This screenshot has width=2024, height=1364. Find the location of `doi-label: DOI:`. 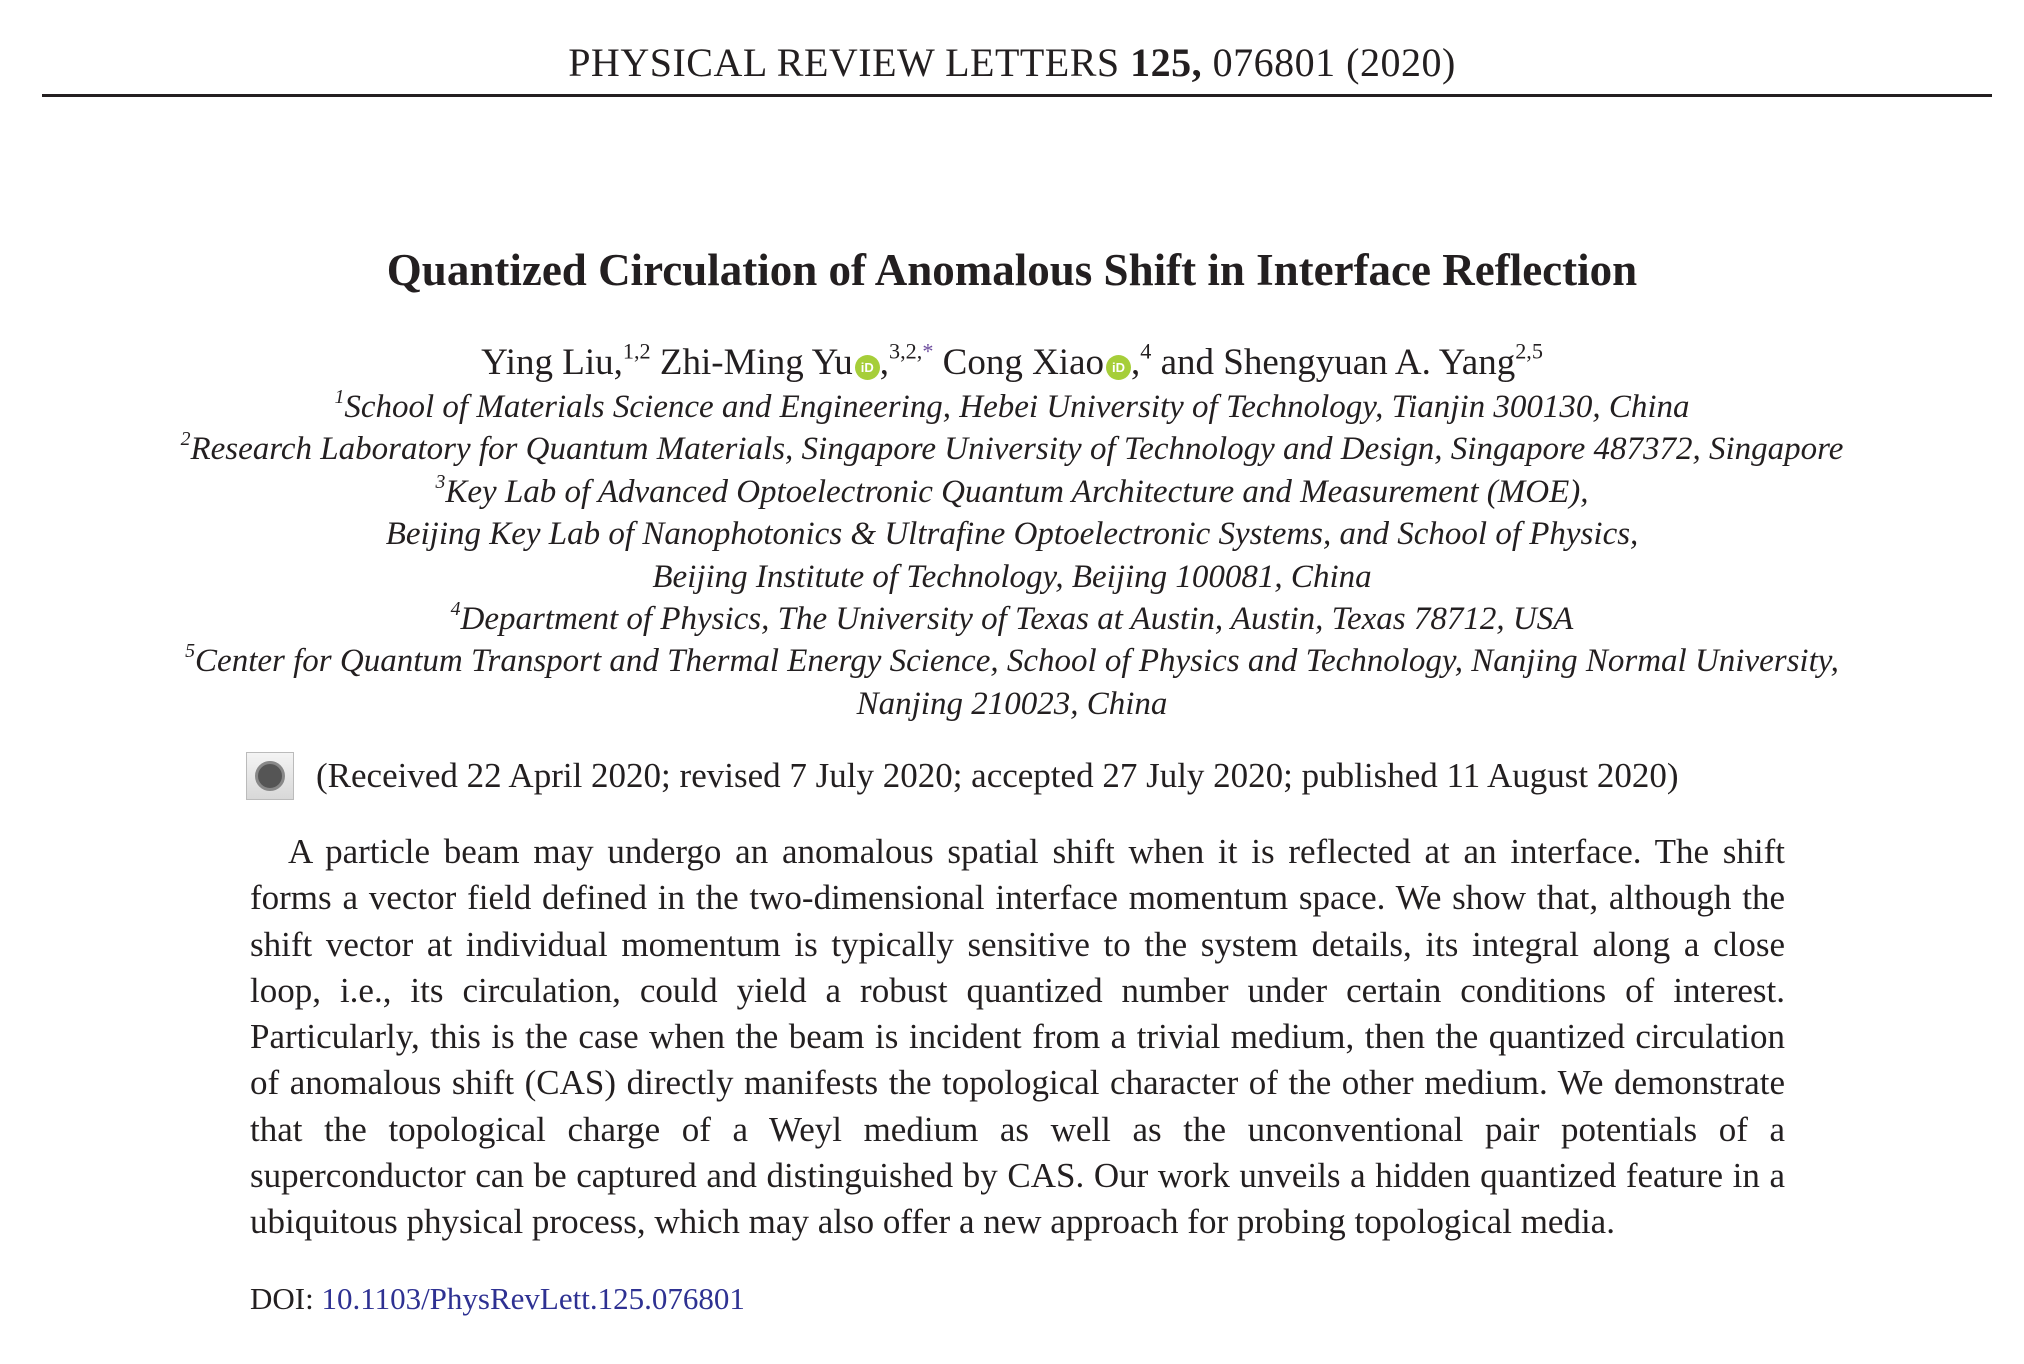

doi-label: DOI: is located at coordinates (282, 1298).